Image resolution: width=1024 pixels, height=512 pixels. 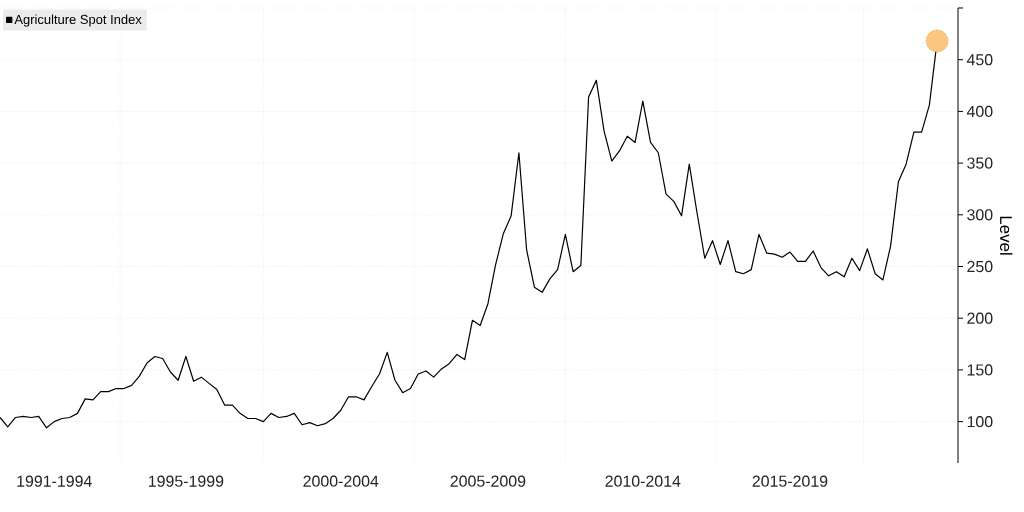 I want to click on x-tick-label: 1991-1994, so click(x=54, y=481).